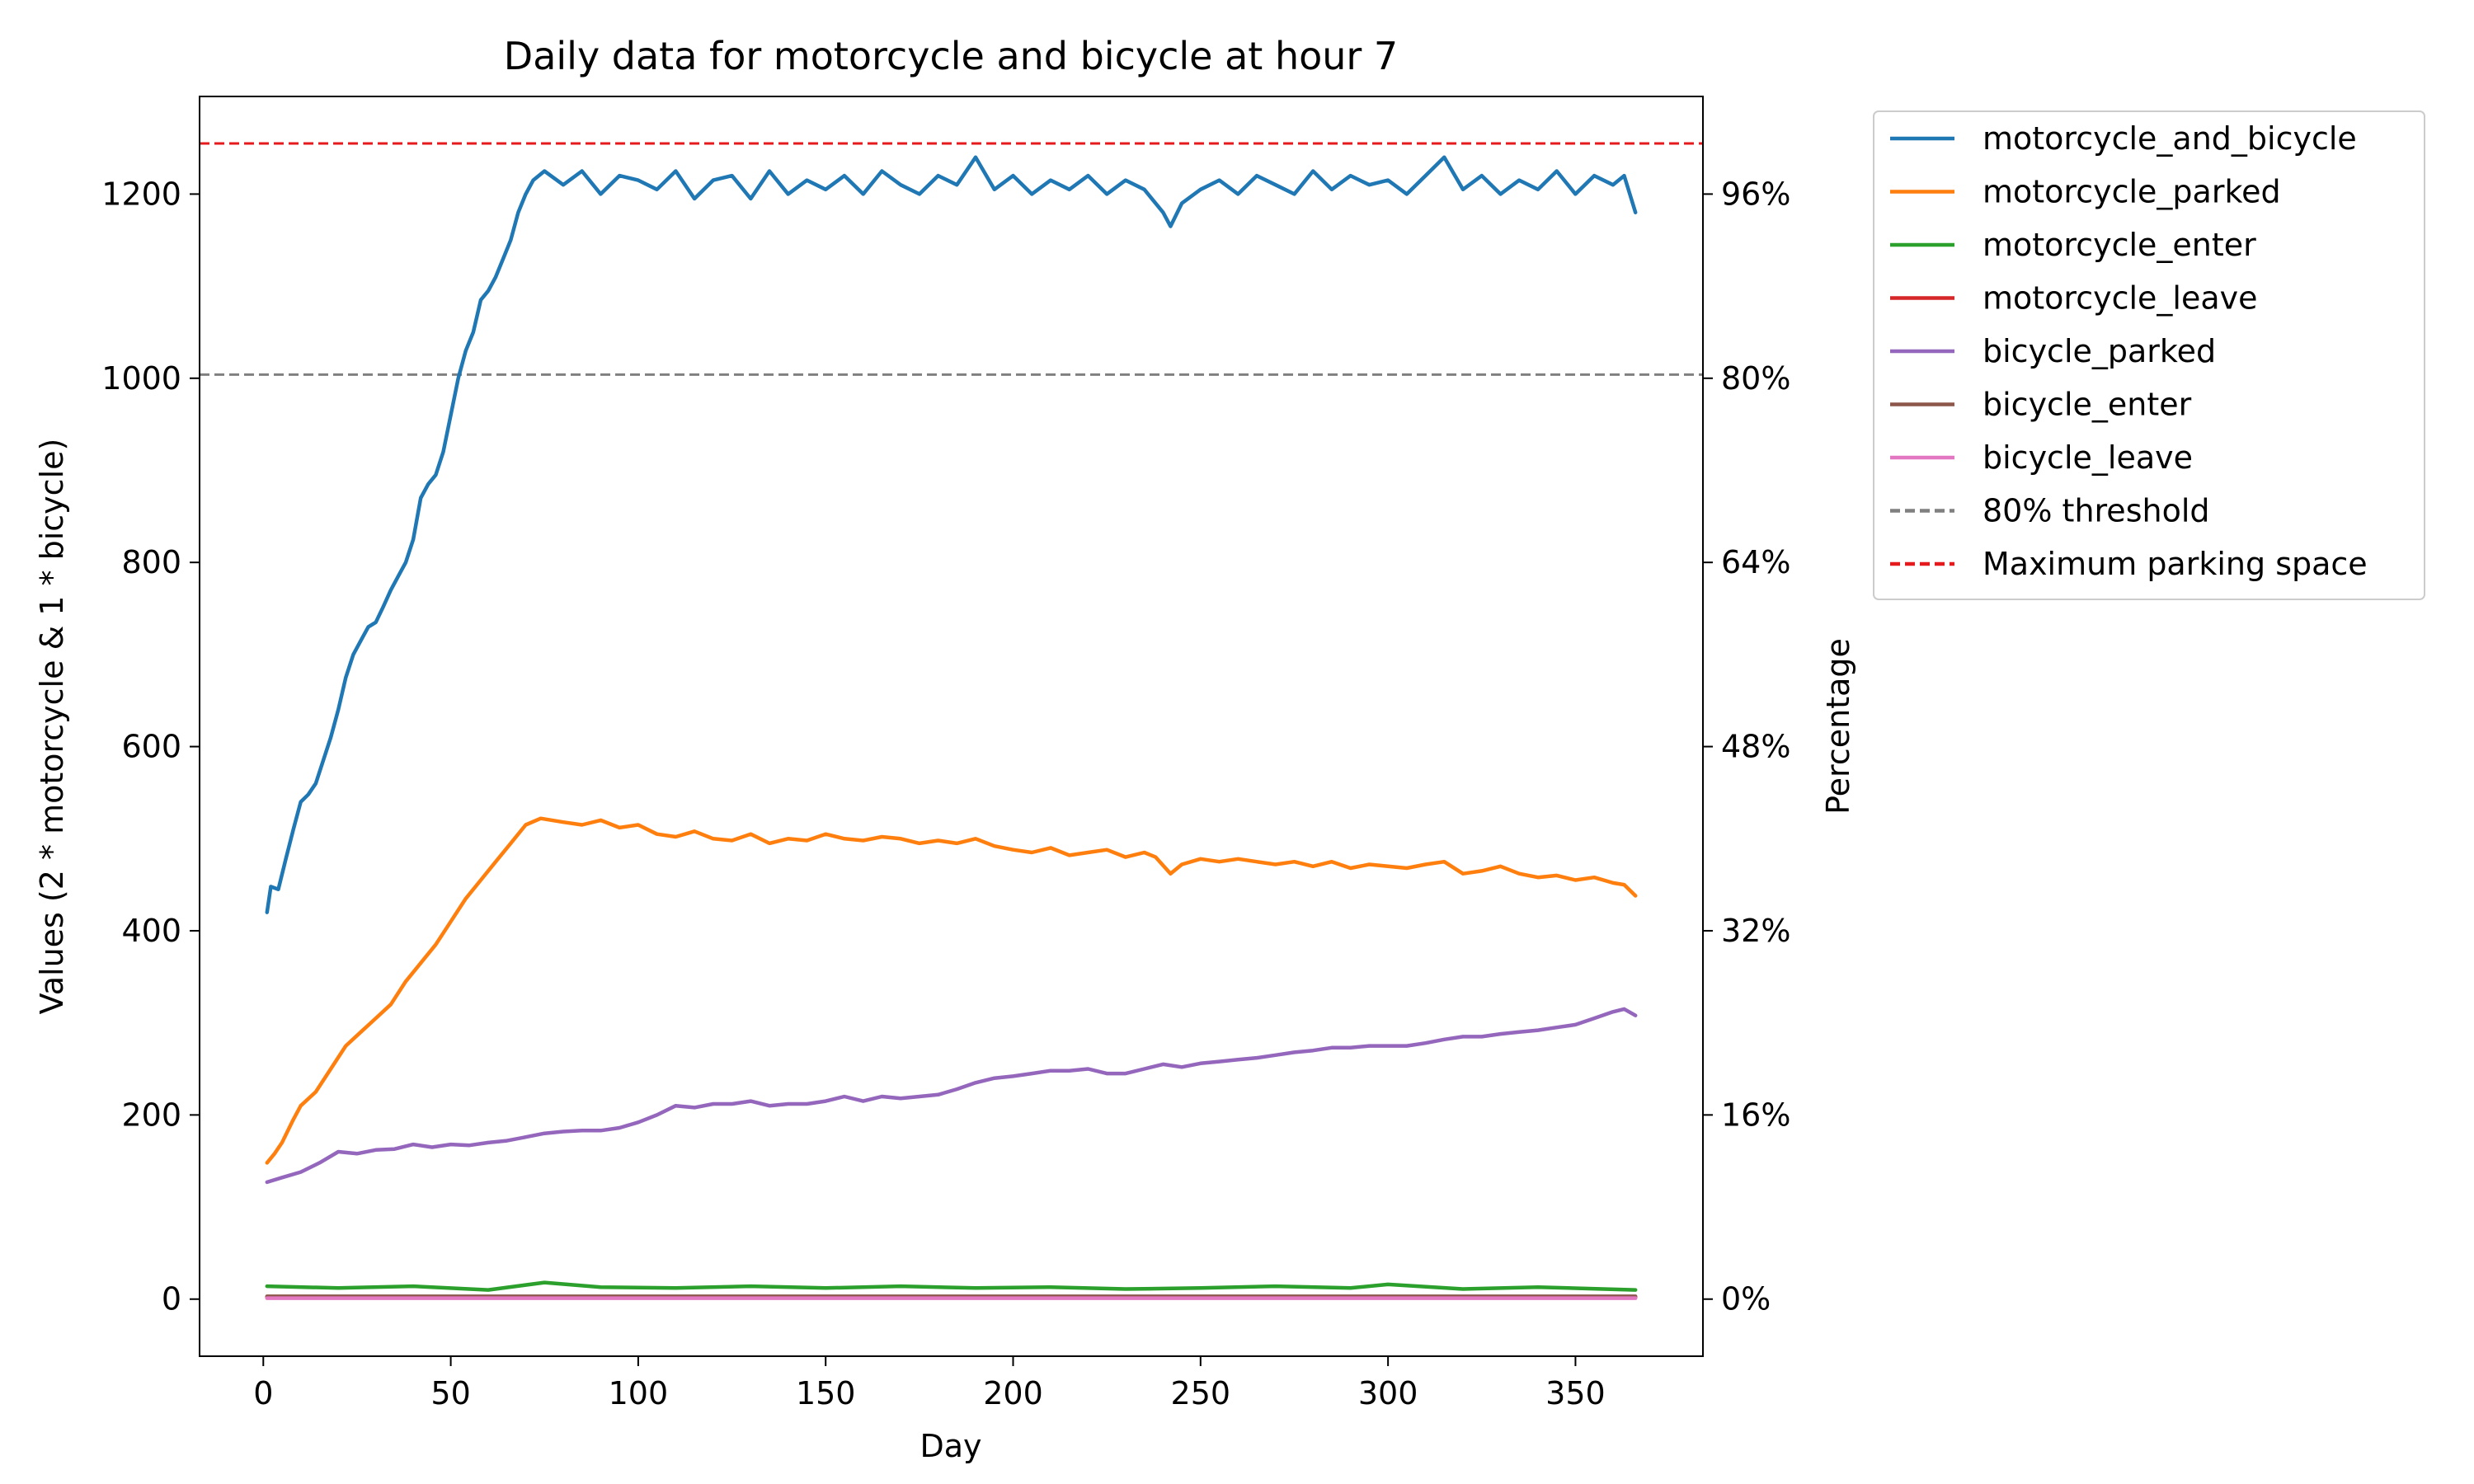  Describe the element at coordinates (263, 1393) in the screenshot. I see `x-tick-label: 0` at that location.